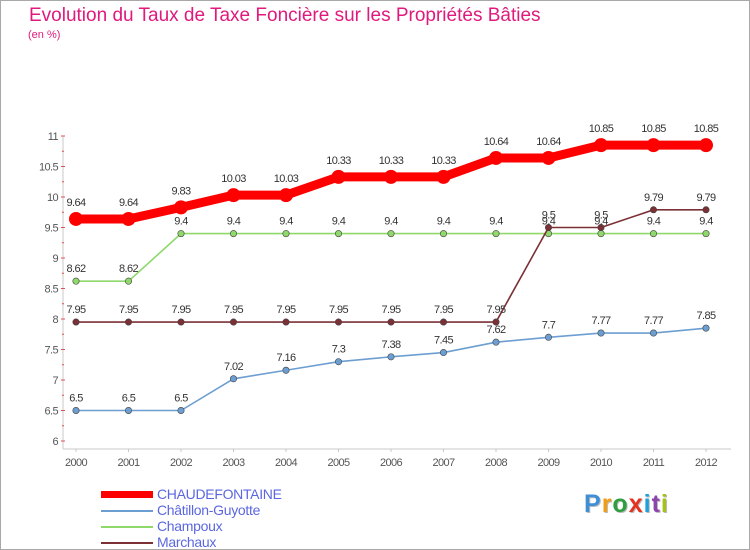 This screenshot has height=550, width=750. What do you see at coordinates (127, 543) in the screenshot?
I see `legend-swatch-marchaux` at bounding box center [127, 543].